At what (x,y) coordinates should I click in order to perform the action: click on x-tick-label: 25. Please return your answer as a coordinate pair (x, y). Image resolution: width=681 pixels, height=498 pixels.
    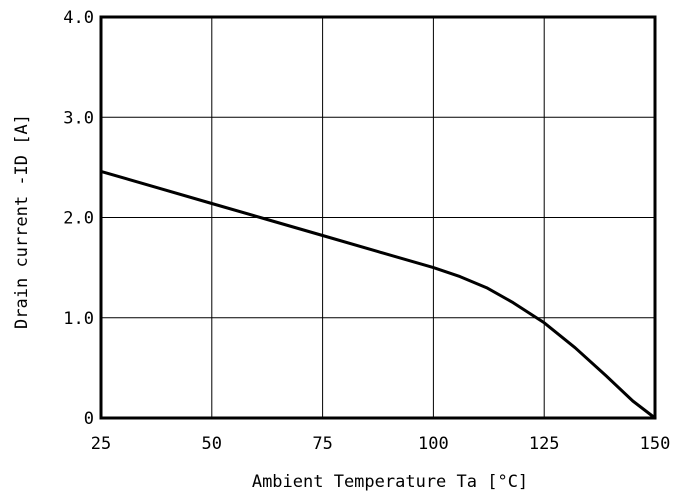
    Looking at the image, I should click on (101, 444).